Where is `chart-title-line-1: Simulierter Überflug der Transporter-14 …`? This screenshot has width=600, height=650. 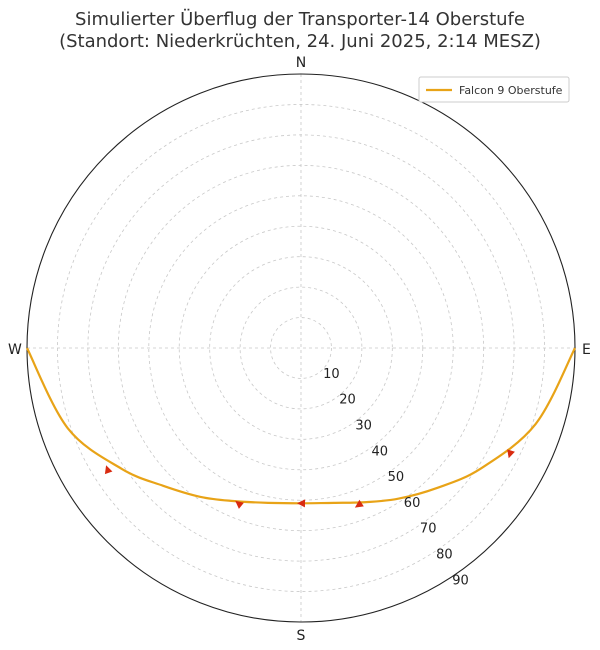 chart-title-line-1: Simulierter Überflug der Transporter-14 … is located at coordinates (300, 19).